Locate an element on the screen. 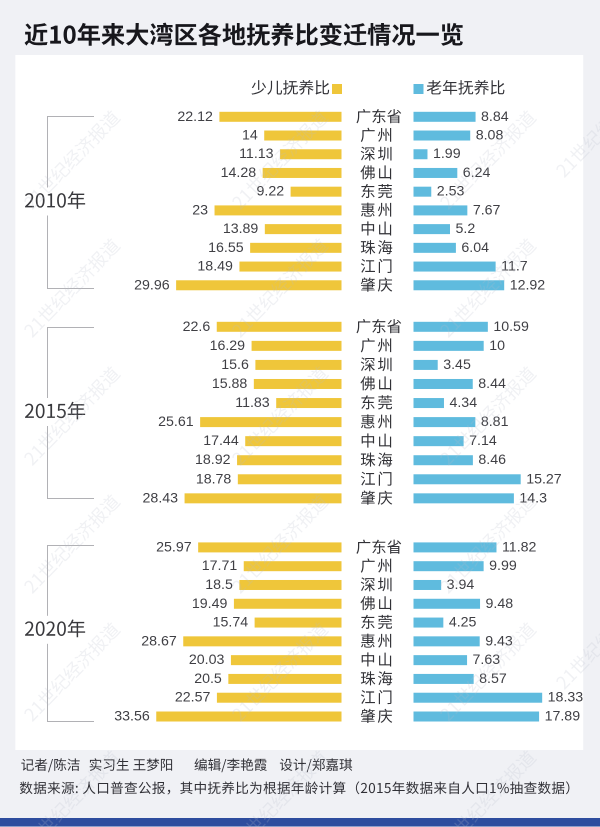  svg-text: 12.92 is located at coordinates (528, 285).